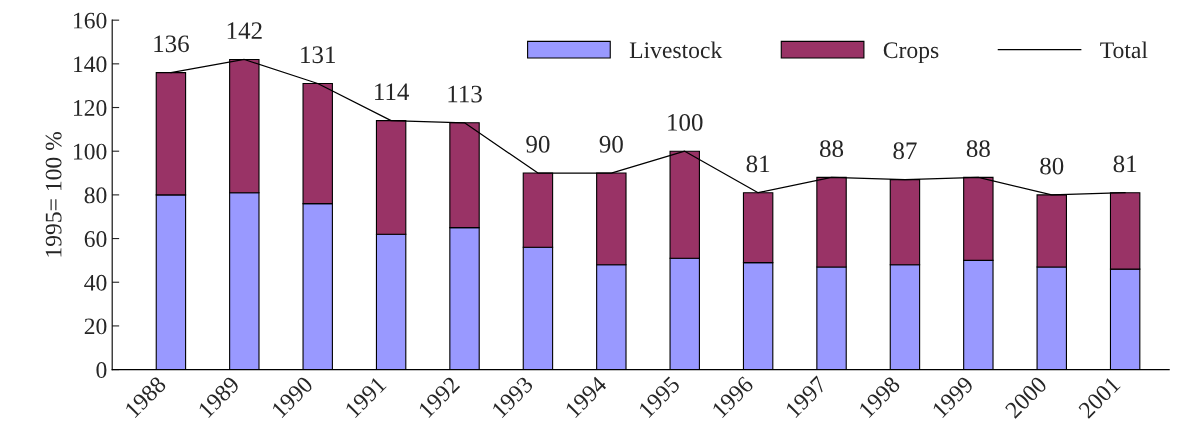 The width and height of the screenshot is (1181, 448). I want to click on data-label: 100, so click(685, 122).